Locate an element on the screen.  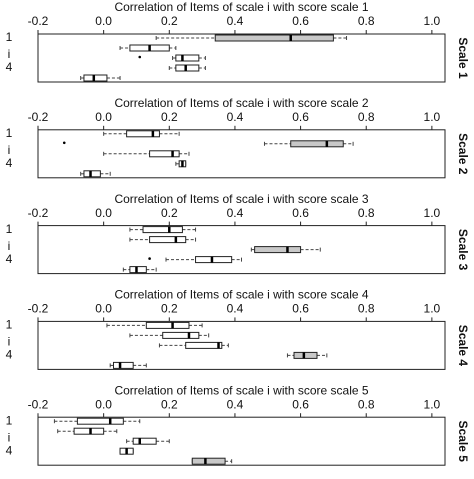
side-label: Scale 5 is located at coordinates (463, 442).